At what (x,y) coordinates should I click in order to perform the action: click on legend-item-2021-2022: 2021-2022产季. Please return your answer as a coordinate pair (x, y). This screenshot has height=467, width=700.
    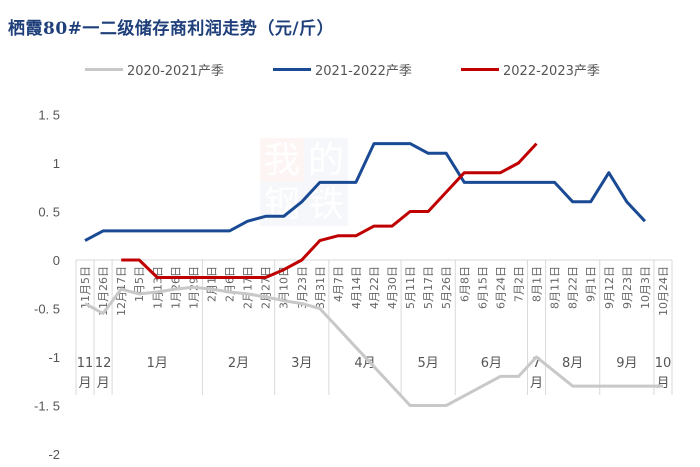
    Looking at the image, I should click on (342, 69).